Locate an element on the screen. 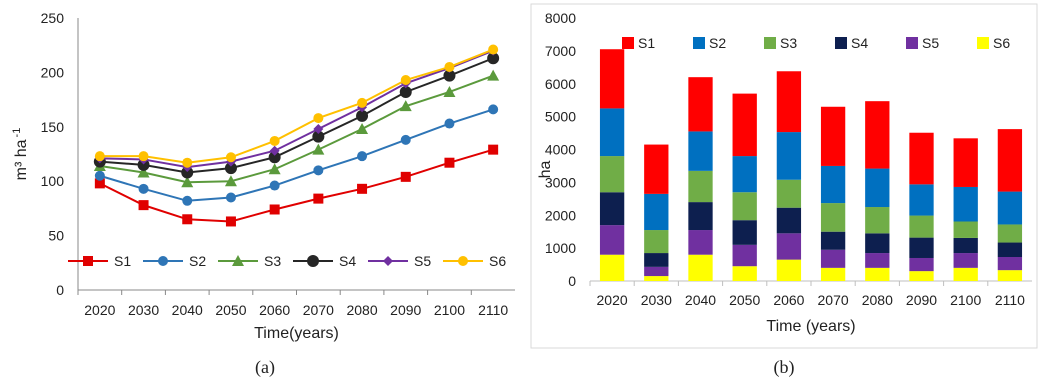 This screenshot has width=1041, height=382. legend-marker-s5 is located at coordinates (388, 261).